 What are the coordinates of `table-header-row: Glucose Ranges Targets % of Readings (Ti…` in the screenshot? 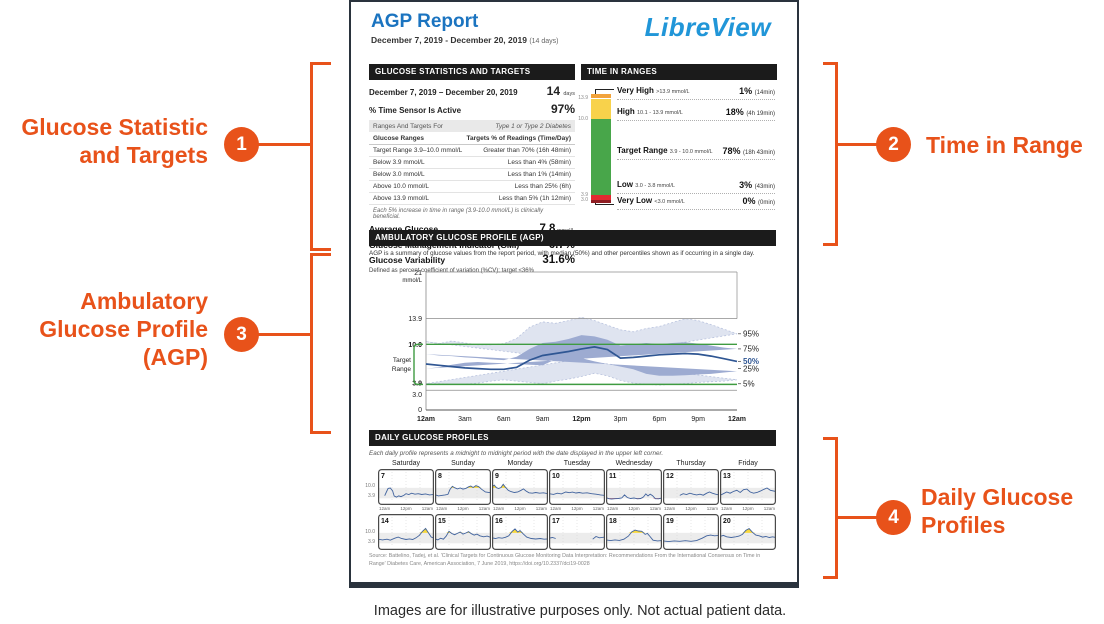 It's located at (472, 138).